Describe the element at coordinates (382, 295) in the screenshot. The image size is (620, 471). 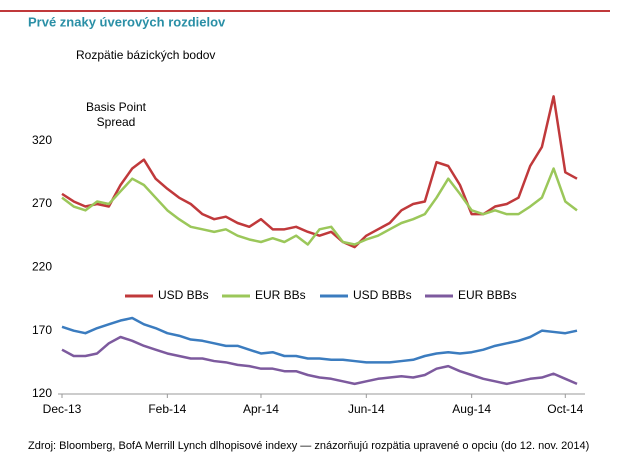
I see `legend-label: USD BBBs` at that location.